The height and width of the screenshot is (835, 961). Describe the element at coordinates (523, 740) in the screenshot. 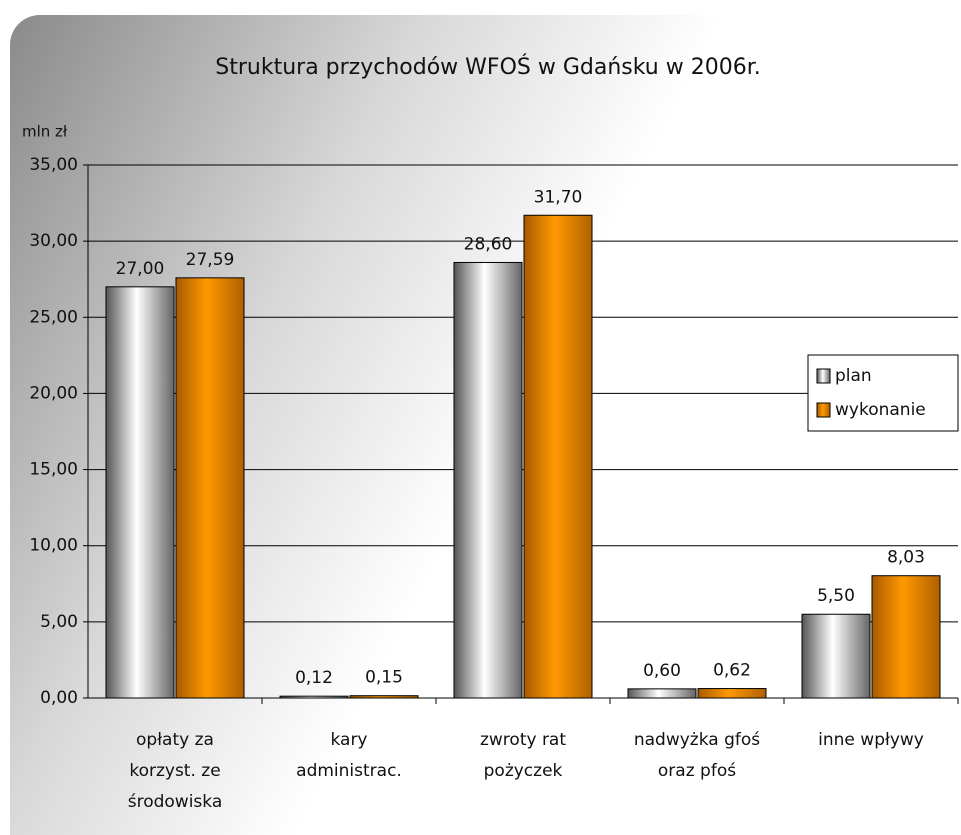

I see `x-tick-label: zwroty rat` at that location.